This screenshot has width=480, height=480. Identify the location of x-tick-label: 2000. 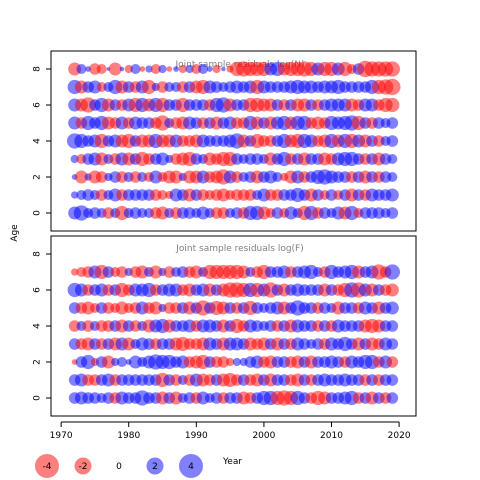
(263, 436).